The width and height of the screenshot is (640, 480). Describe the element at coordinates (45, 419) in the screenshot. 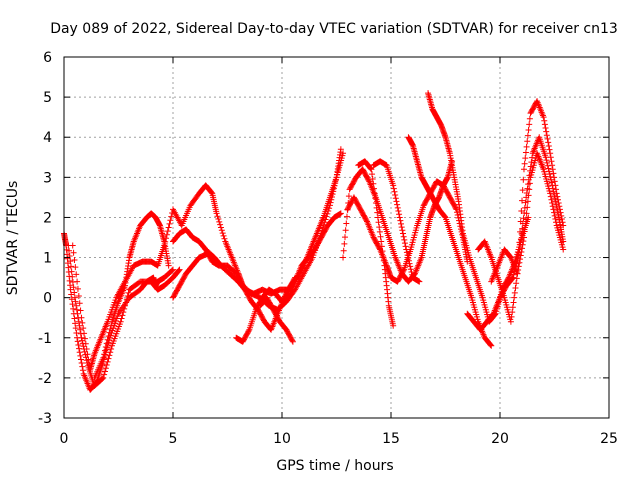

I see `y-tick-label: -3` at that location.